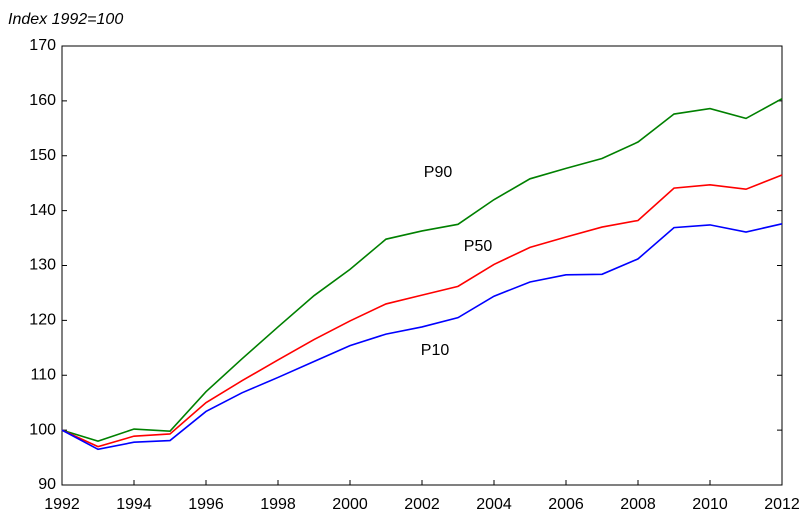  Describe the element at coordinates (638, 504) in the screenshot. I see `x-tick-label: 2008` at that location.